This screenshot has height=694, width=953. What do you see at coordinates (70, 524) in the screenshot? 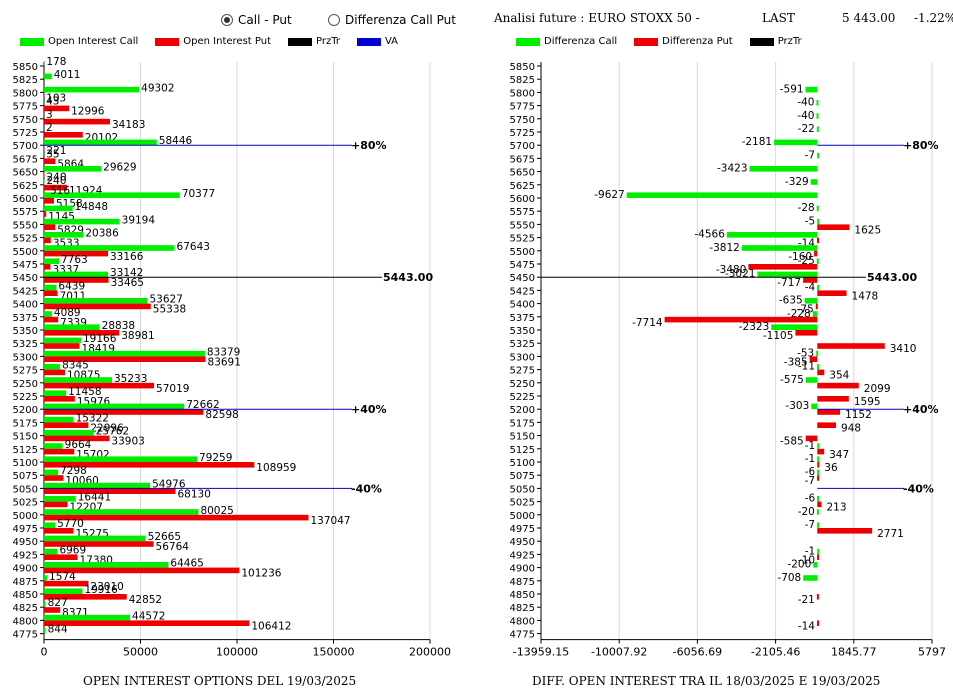
I see `oi-call-value: 5770` at bounding box center [70, 524].